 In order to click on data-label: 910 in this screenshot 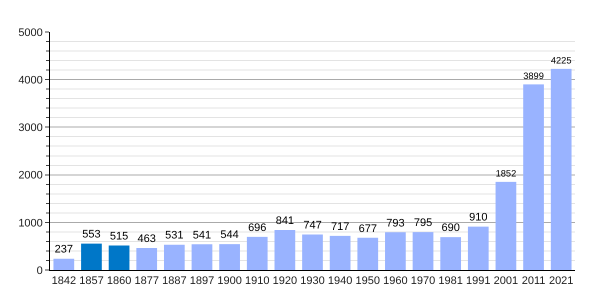, I will do `click(478, 218)`.